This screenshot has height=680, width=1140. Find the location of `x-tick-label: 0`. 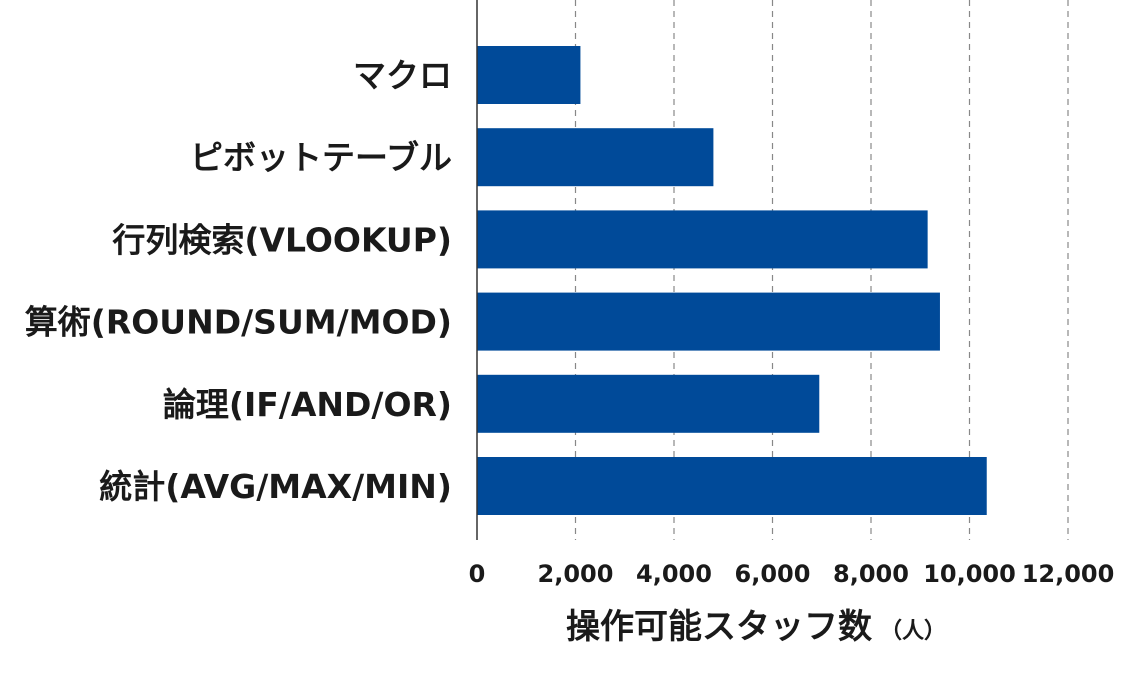

x-tick-label: 0 is located at coordinates (477, 574).